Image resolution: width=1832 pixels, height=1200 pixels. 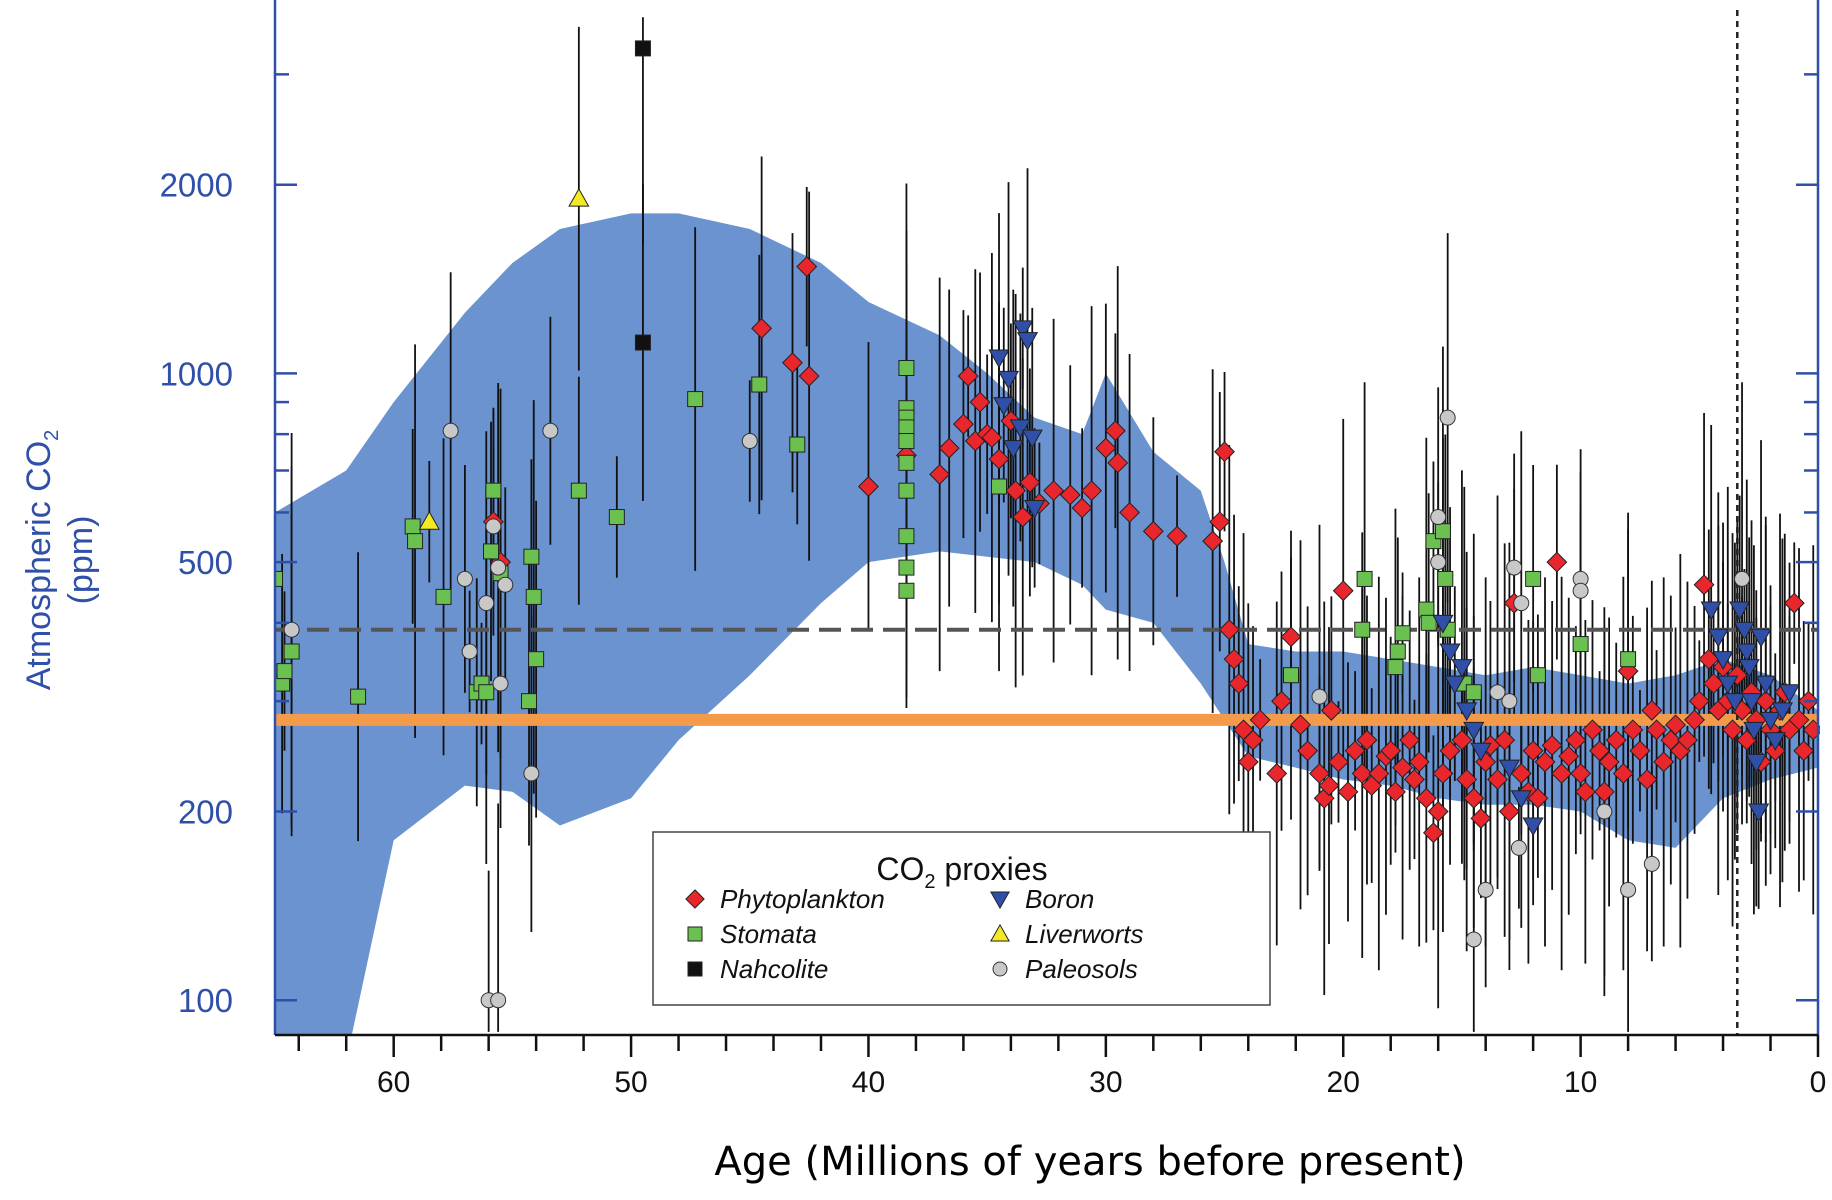 What do you see at coordinates (992, 869) in the screenshot?
I see `legend-title-rest: proxies` at bounding box center [992, 869].